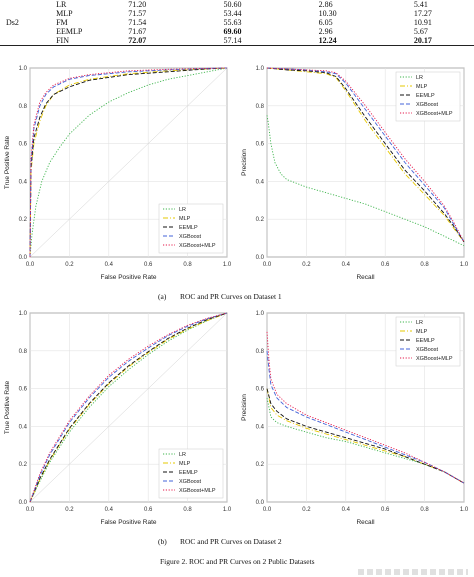 The width and height of the screenshot is (474, 577). Describe the element at coordinates (232, 13) in the screenshot. I see `table-value-cell: 53.44` at that location.